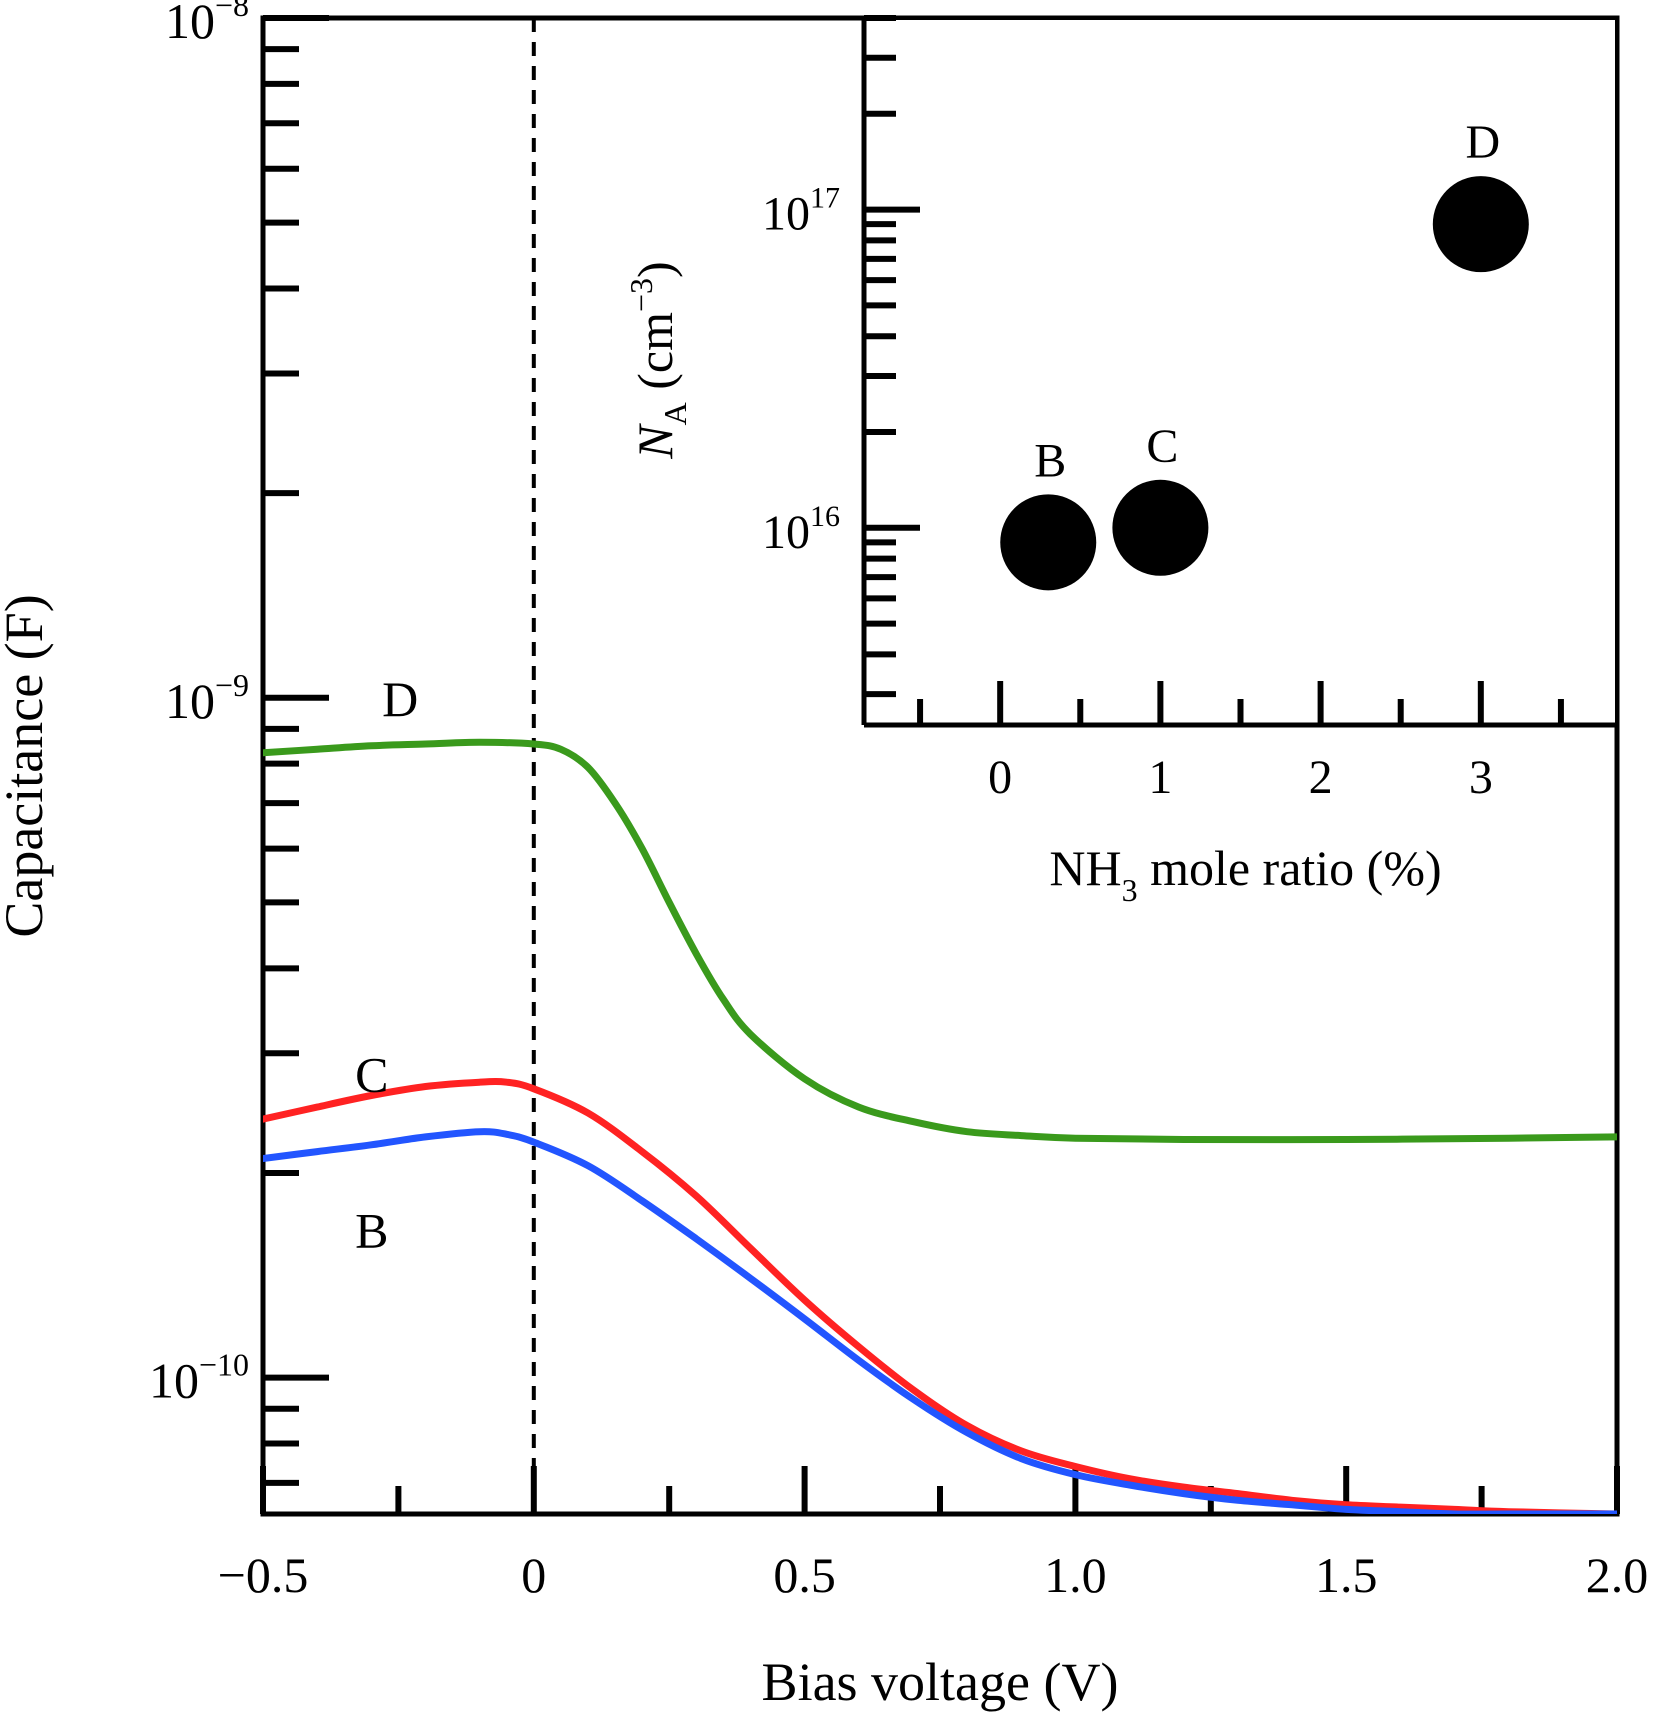  Describe the element at coordinates (1000, 777) in the screenshot. I see `inset-x-tick-label: 0` at that location.